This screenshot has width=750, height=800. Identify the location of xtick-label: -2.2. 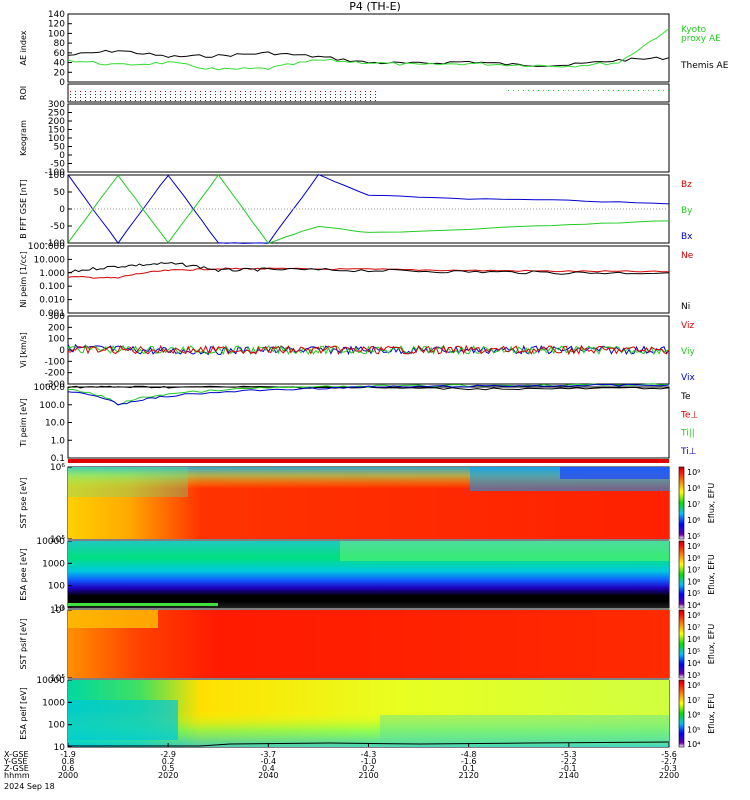
(569, 761).